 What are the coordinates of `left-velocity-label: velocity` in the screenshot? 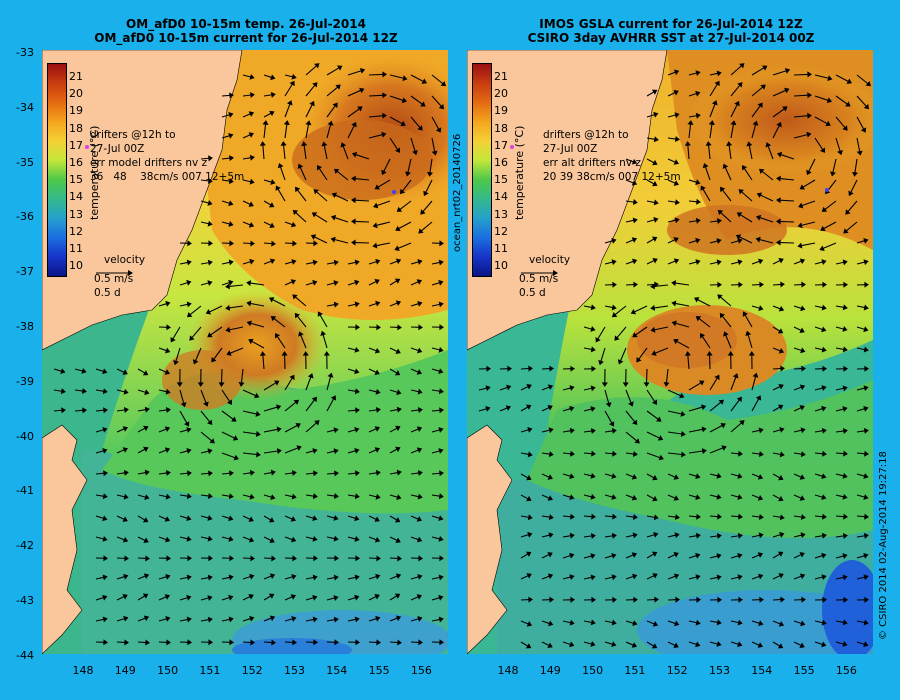 It's located at (125, 260).